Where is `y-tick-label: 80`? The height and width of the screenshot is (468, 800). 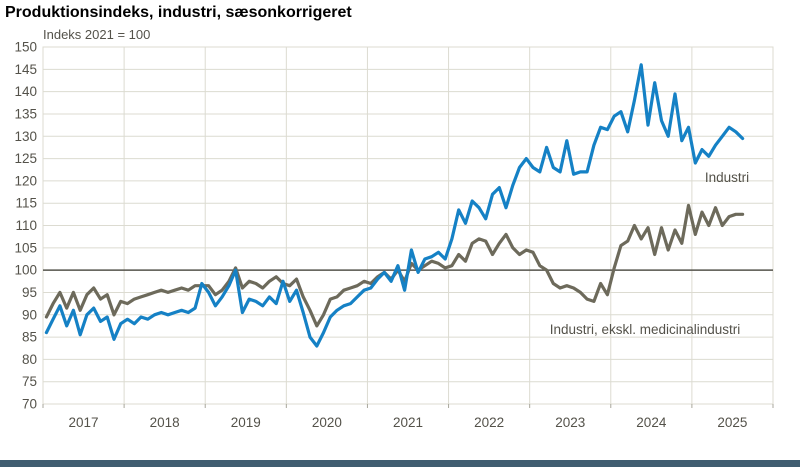
y-tick-label: 80 is located at coordinates (29, 359).